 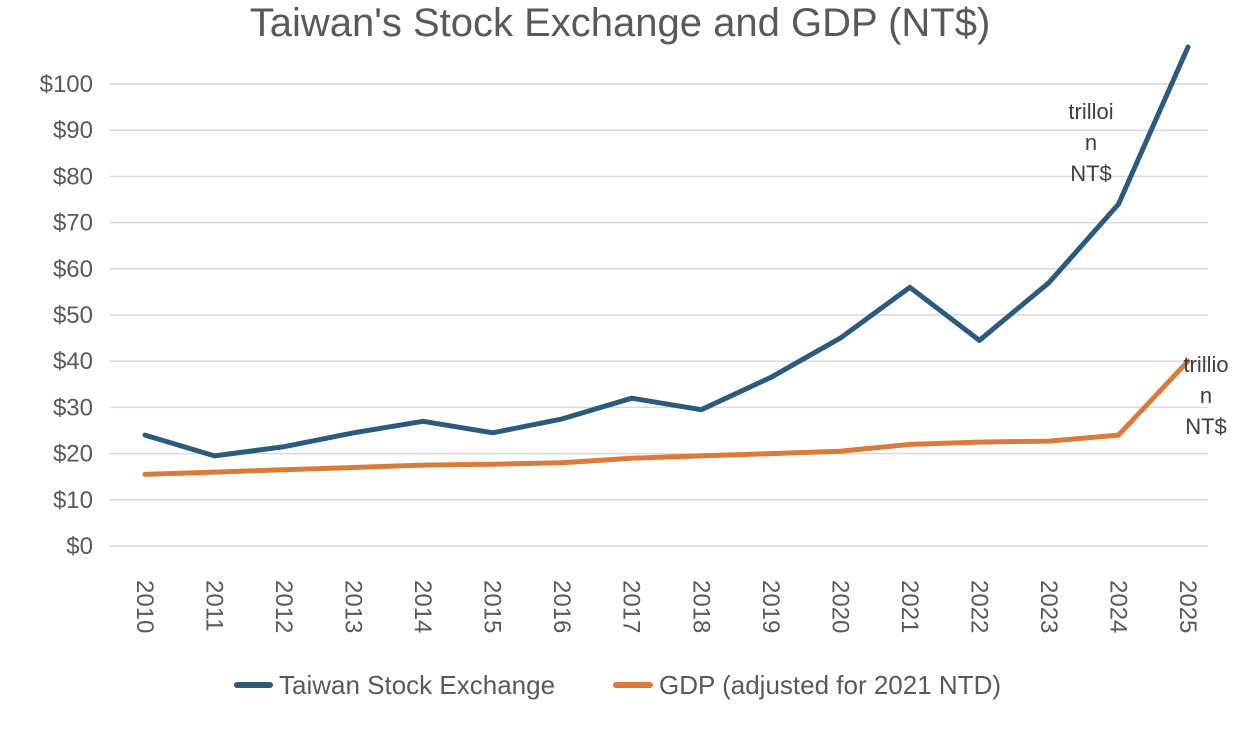 I want to click on y-tick-label: $90, so click(x=73, y=130).